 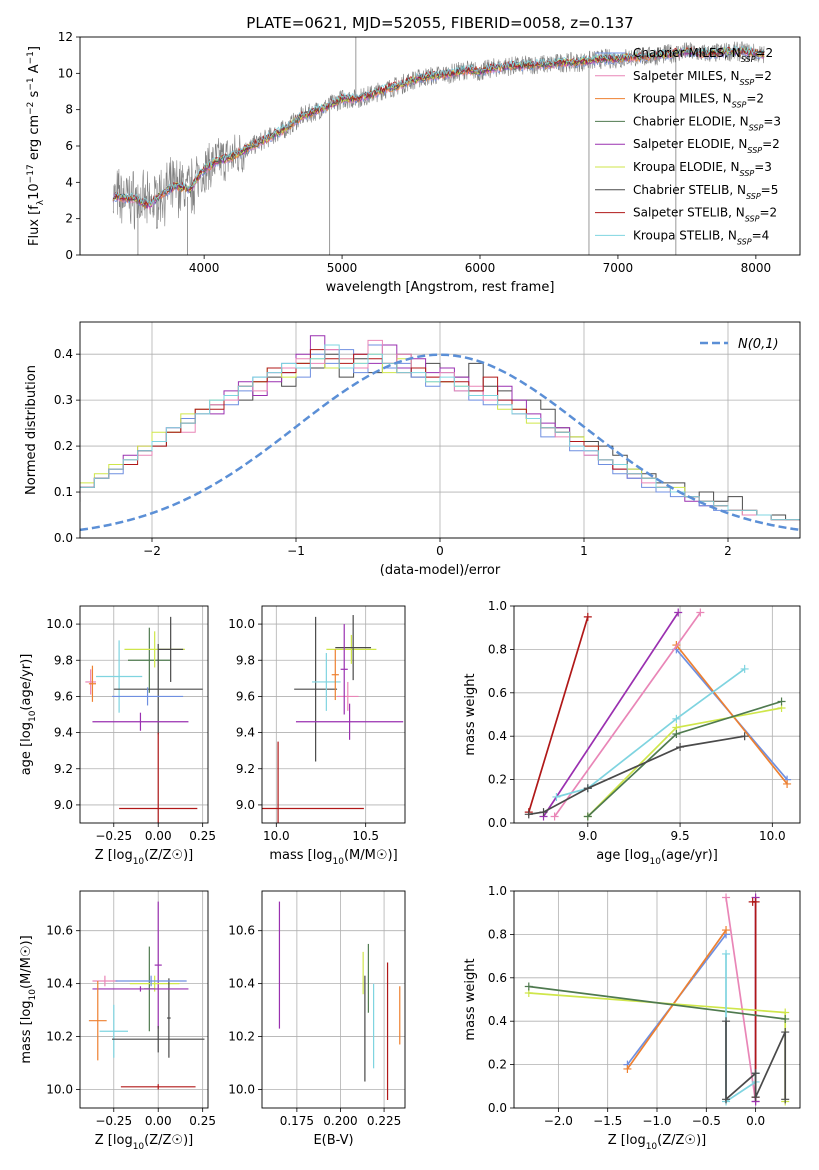 I want to click on x-axis-label: E(B-V), so click(x=333, y=1140).